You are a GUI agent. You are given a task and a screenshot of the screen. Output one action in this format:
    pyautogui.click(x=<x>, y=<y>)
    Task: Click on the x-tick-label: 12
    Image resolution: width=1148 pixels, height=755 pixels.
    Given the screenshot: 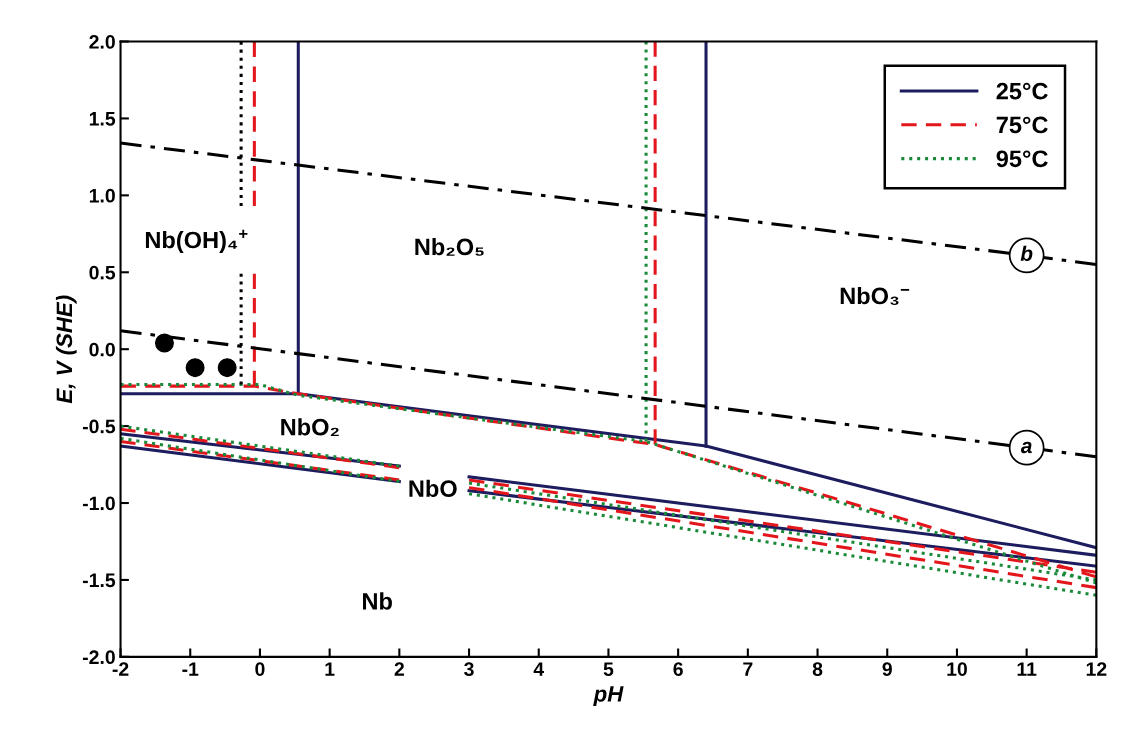 What is the action you would take?
    pyautogui.click(x=1096, y=669)
    